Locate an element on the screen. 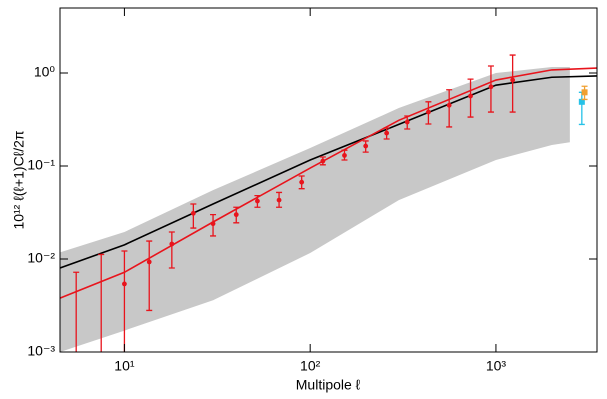 This screenshot has width=607, height=399. x-tick-label: 10¹ is located at coordinates (124, 366).